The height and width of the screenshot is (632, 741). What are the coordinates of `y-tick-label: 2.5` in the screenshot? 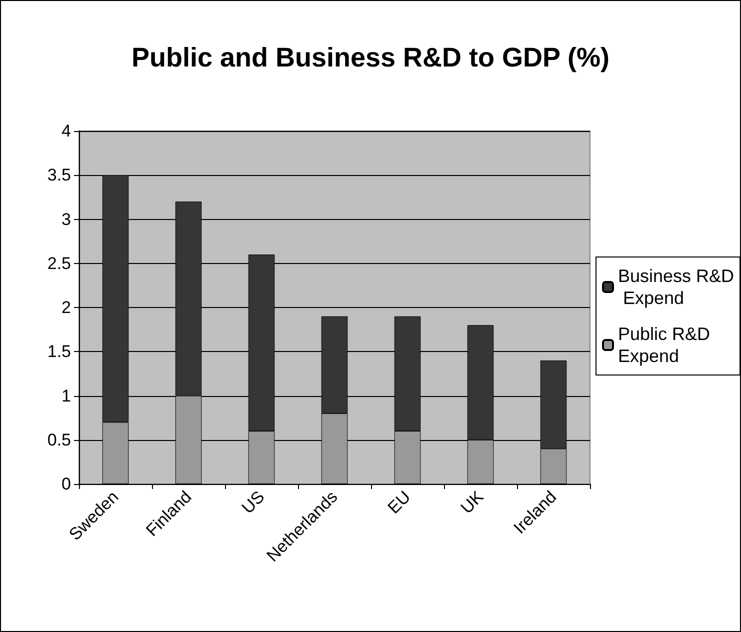 It's located at (59, 263).